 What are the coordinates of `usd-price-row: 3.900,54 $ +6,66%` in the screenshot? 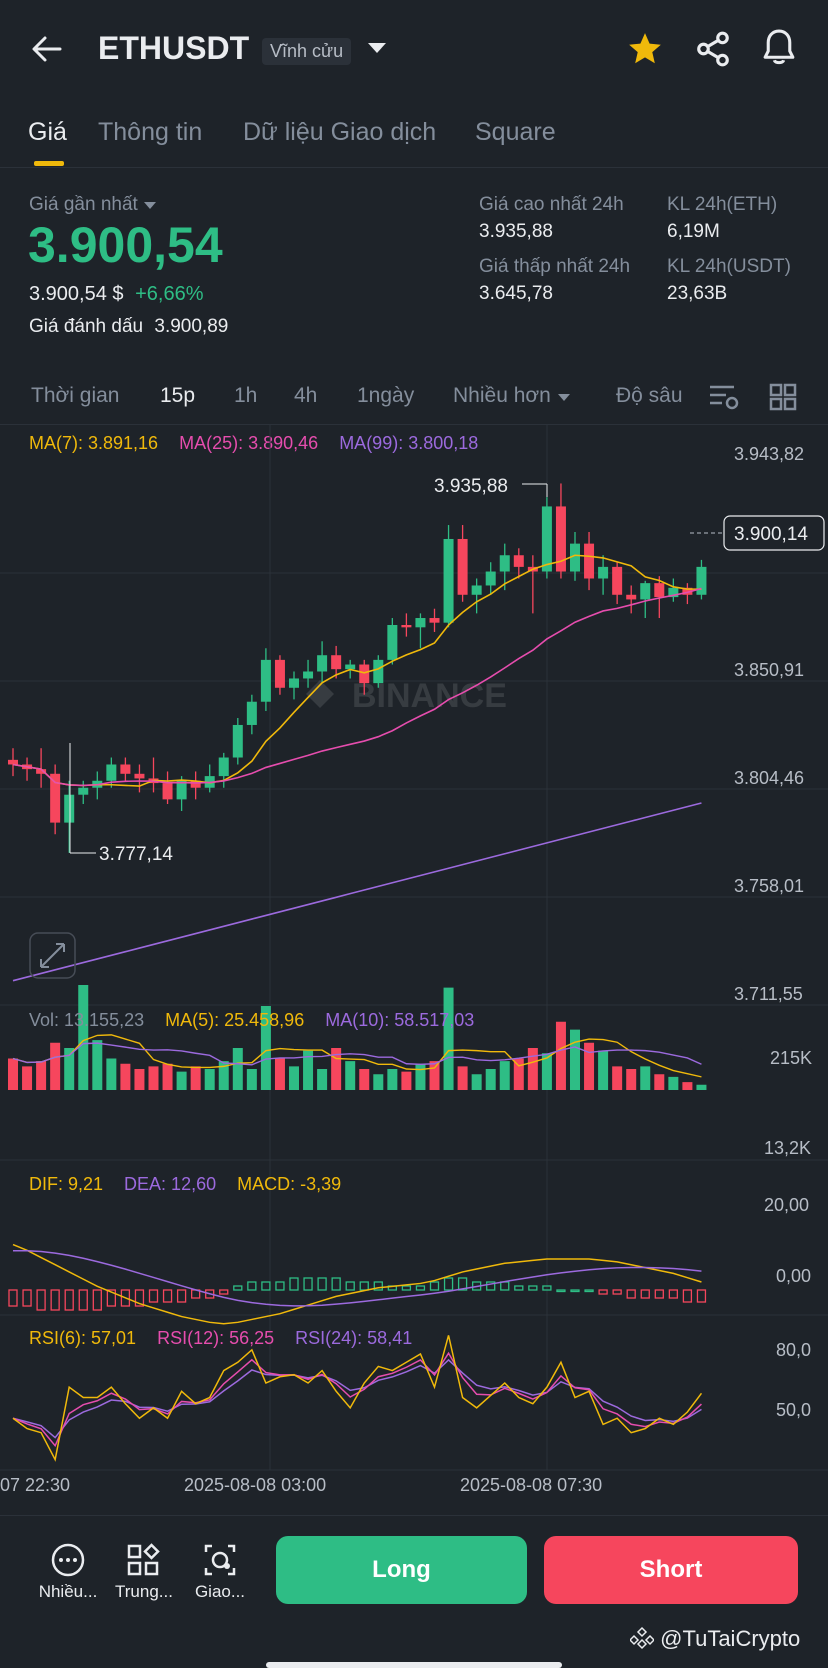 It's located at (116, 294).